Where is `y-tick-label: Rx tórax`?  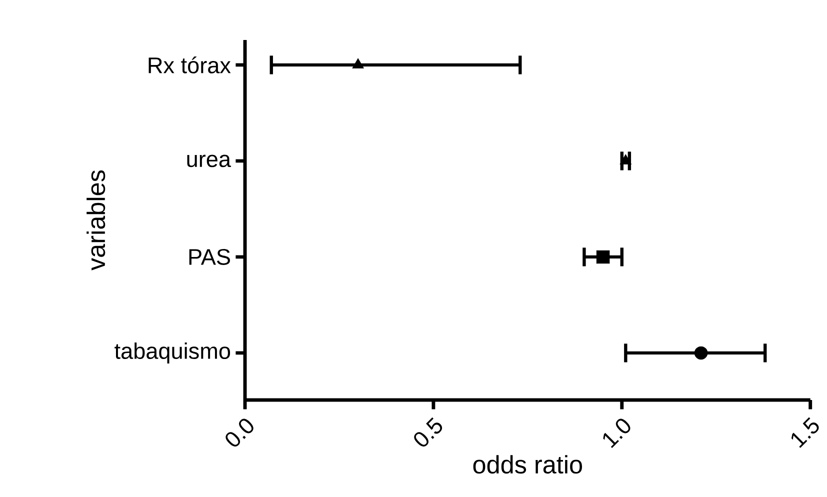
y-tick-label: Rx tórax is located at coordinates (189, 65).